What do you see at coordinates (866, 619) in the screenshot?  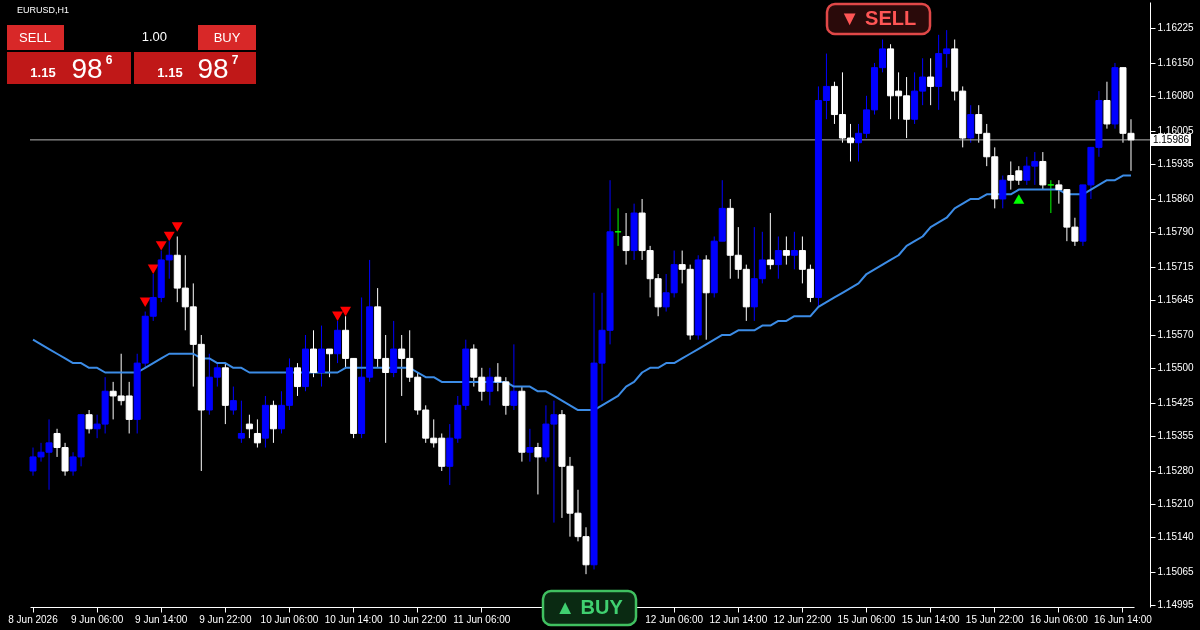 I see `x-tick-label: 15 Jun 06:00` at bounding box center [866, 619].